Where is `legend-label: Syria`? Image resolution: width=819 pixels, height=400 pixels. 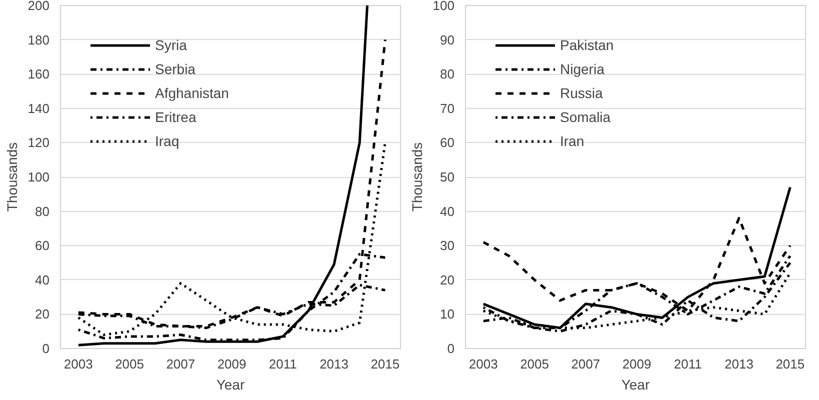
legend-label: Syria is located at coordinates (171, 45).